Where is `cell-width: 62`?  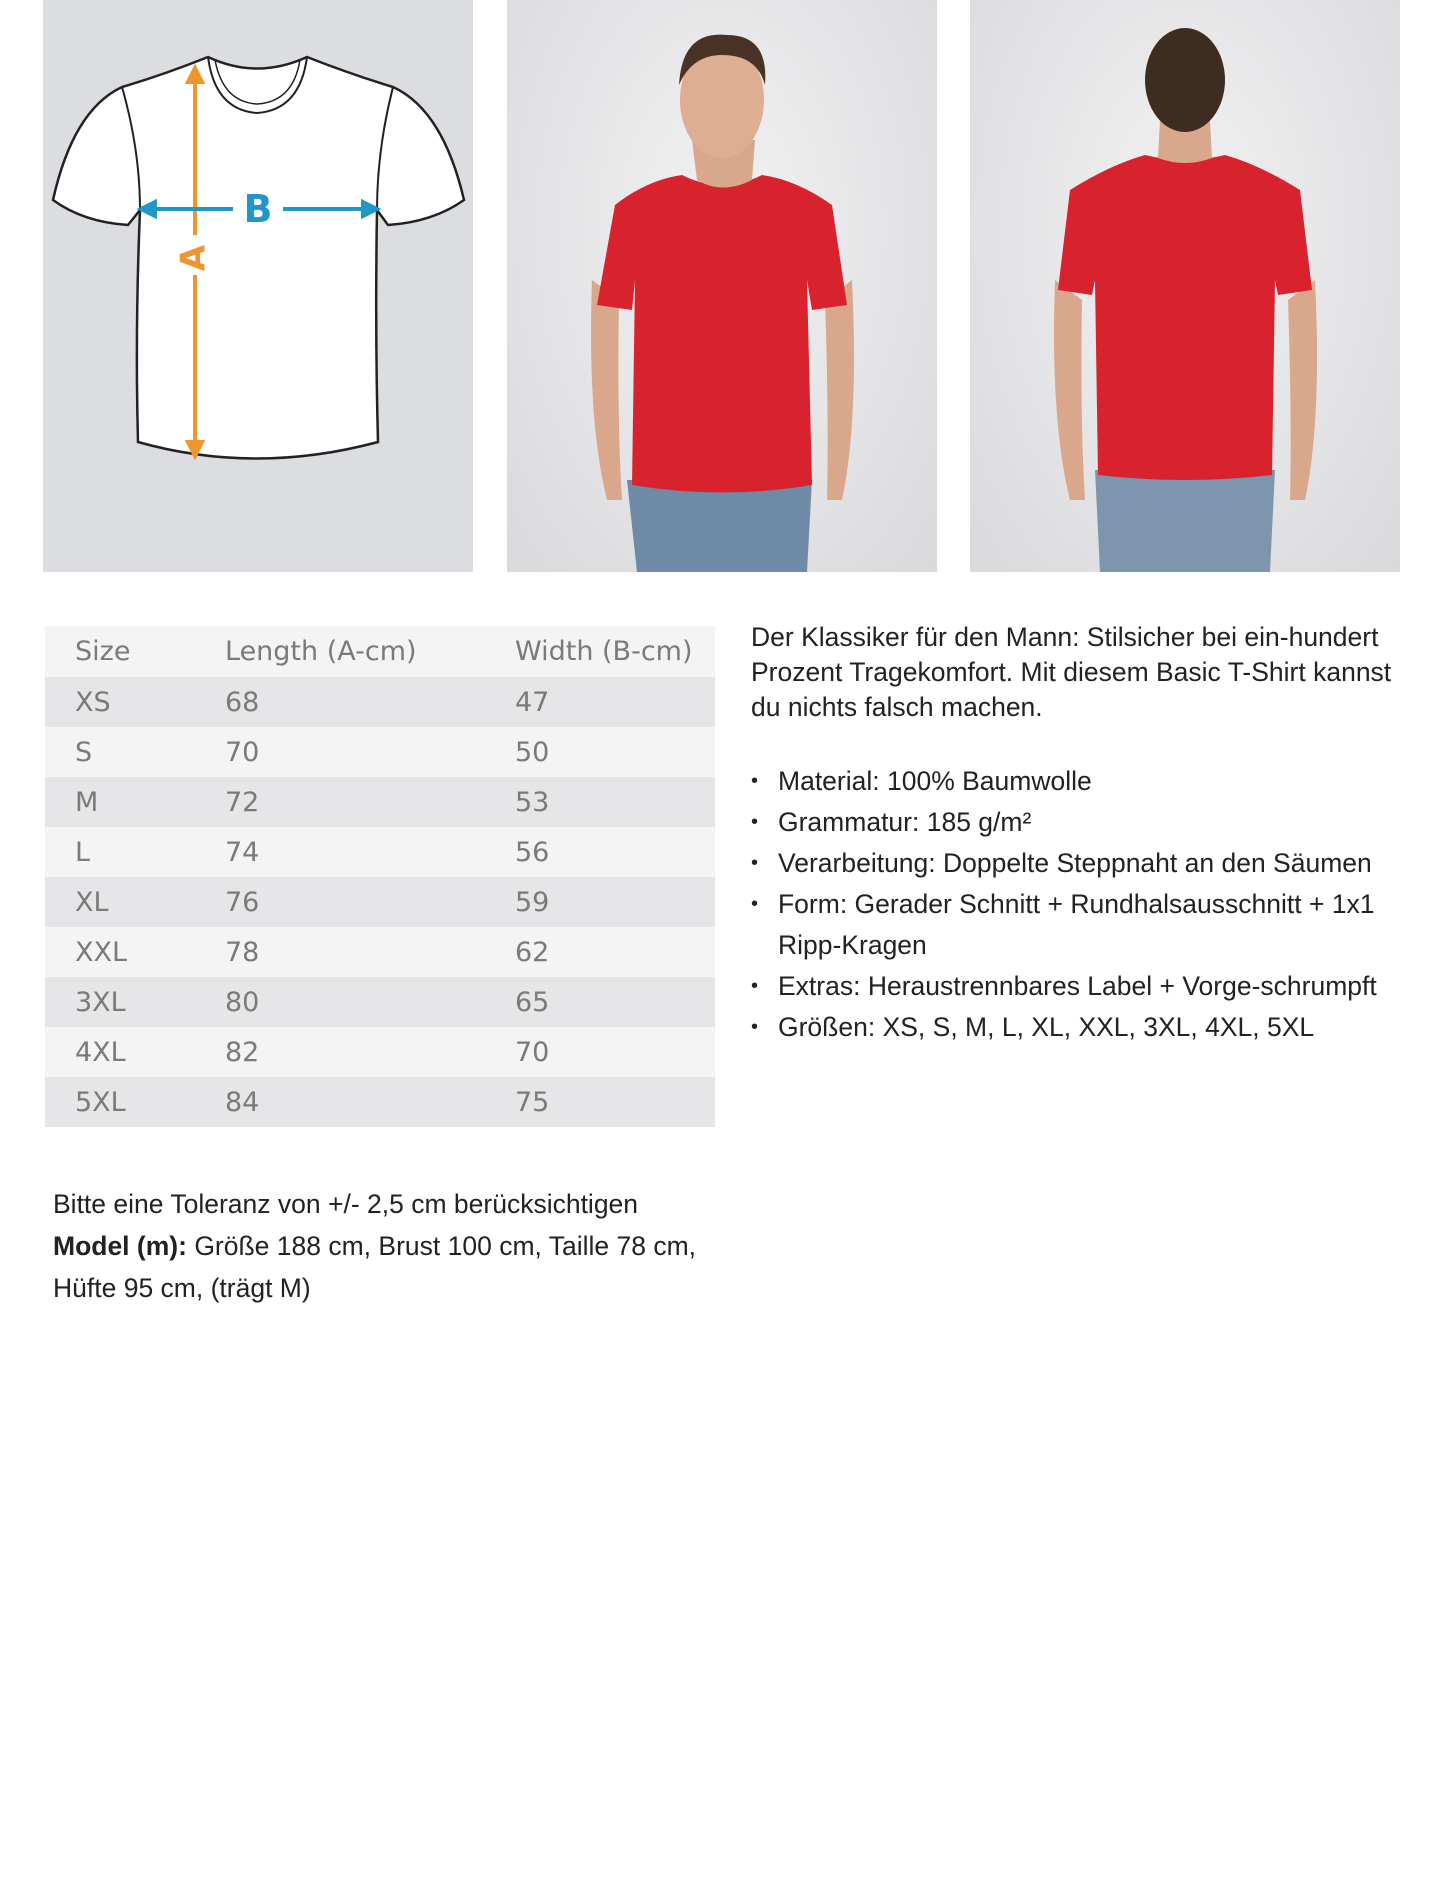
cell-width: 62 is located at coordinates (532, 952).